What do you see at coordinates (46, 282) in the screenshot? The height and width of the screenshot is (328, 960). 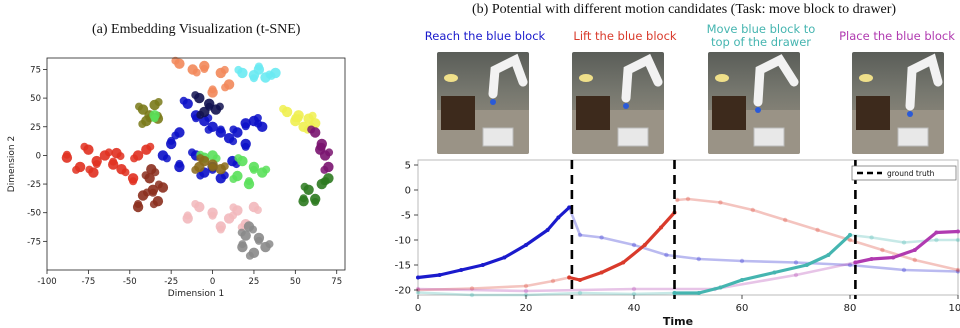 I see `x-tick-label: -100` at bounding box center [46, 282].